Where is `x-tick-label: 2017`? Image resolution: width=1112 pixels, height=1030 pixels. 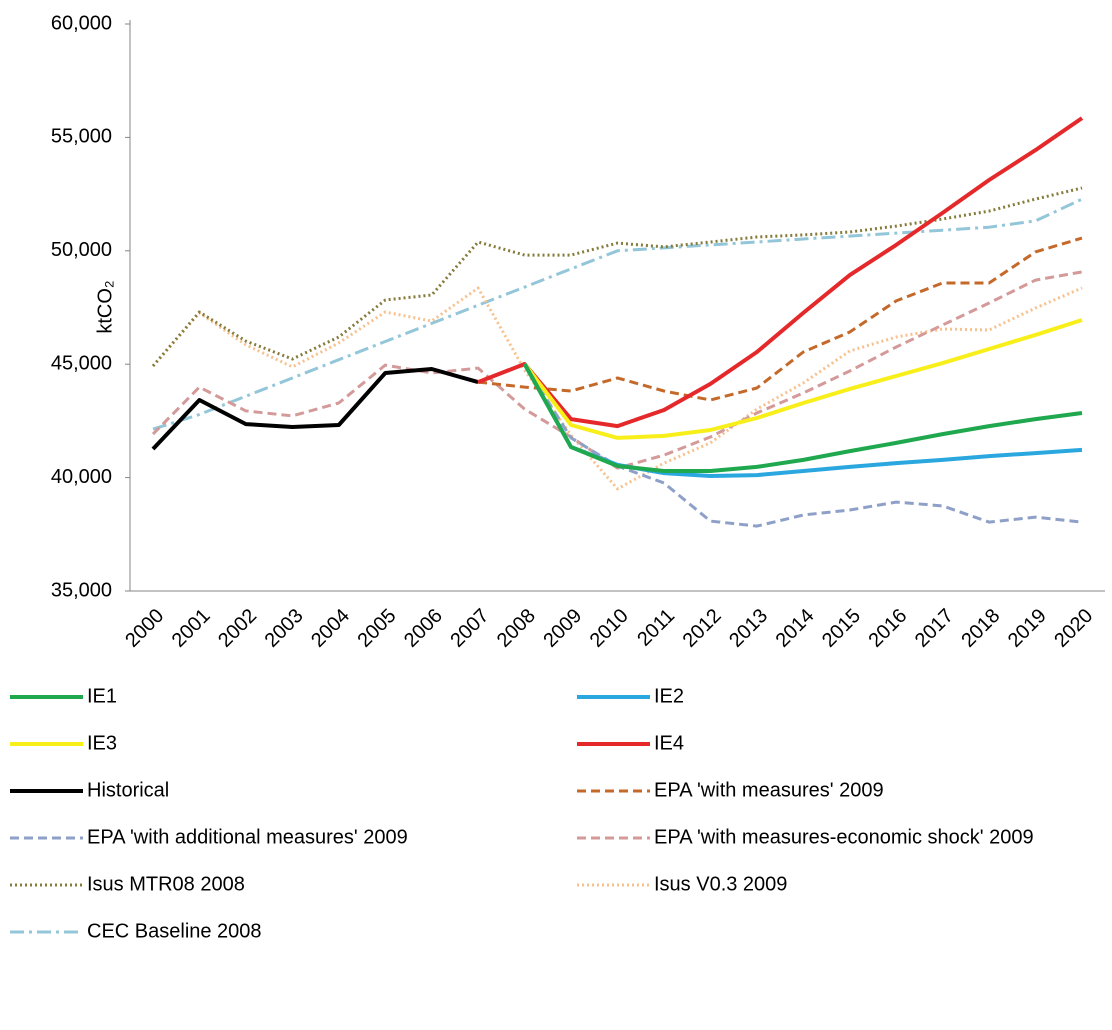
x-tick-label: 2017 is located at coordinates (934, 628).